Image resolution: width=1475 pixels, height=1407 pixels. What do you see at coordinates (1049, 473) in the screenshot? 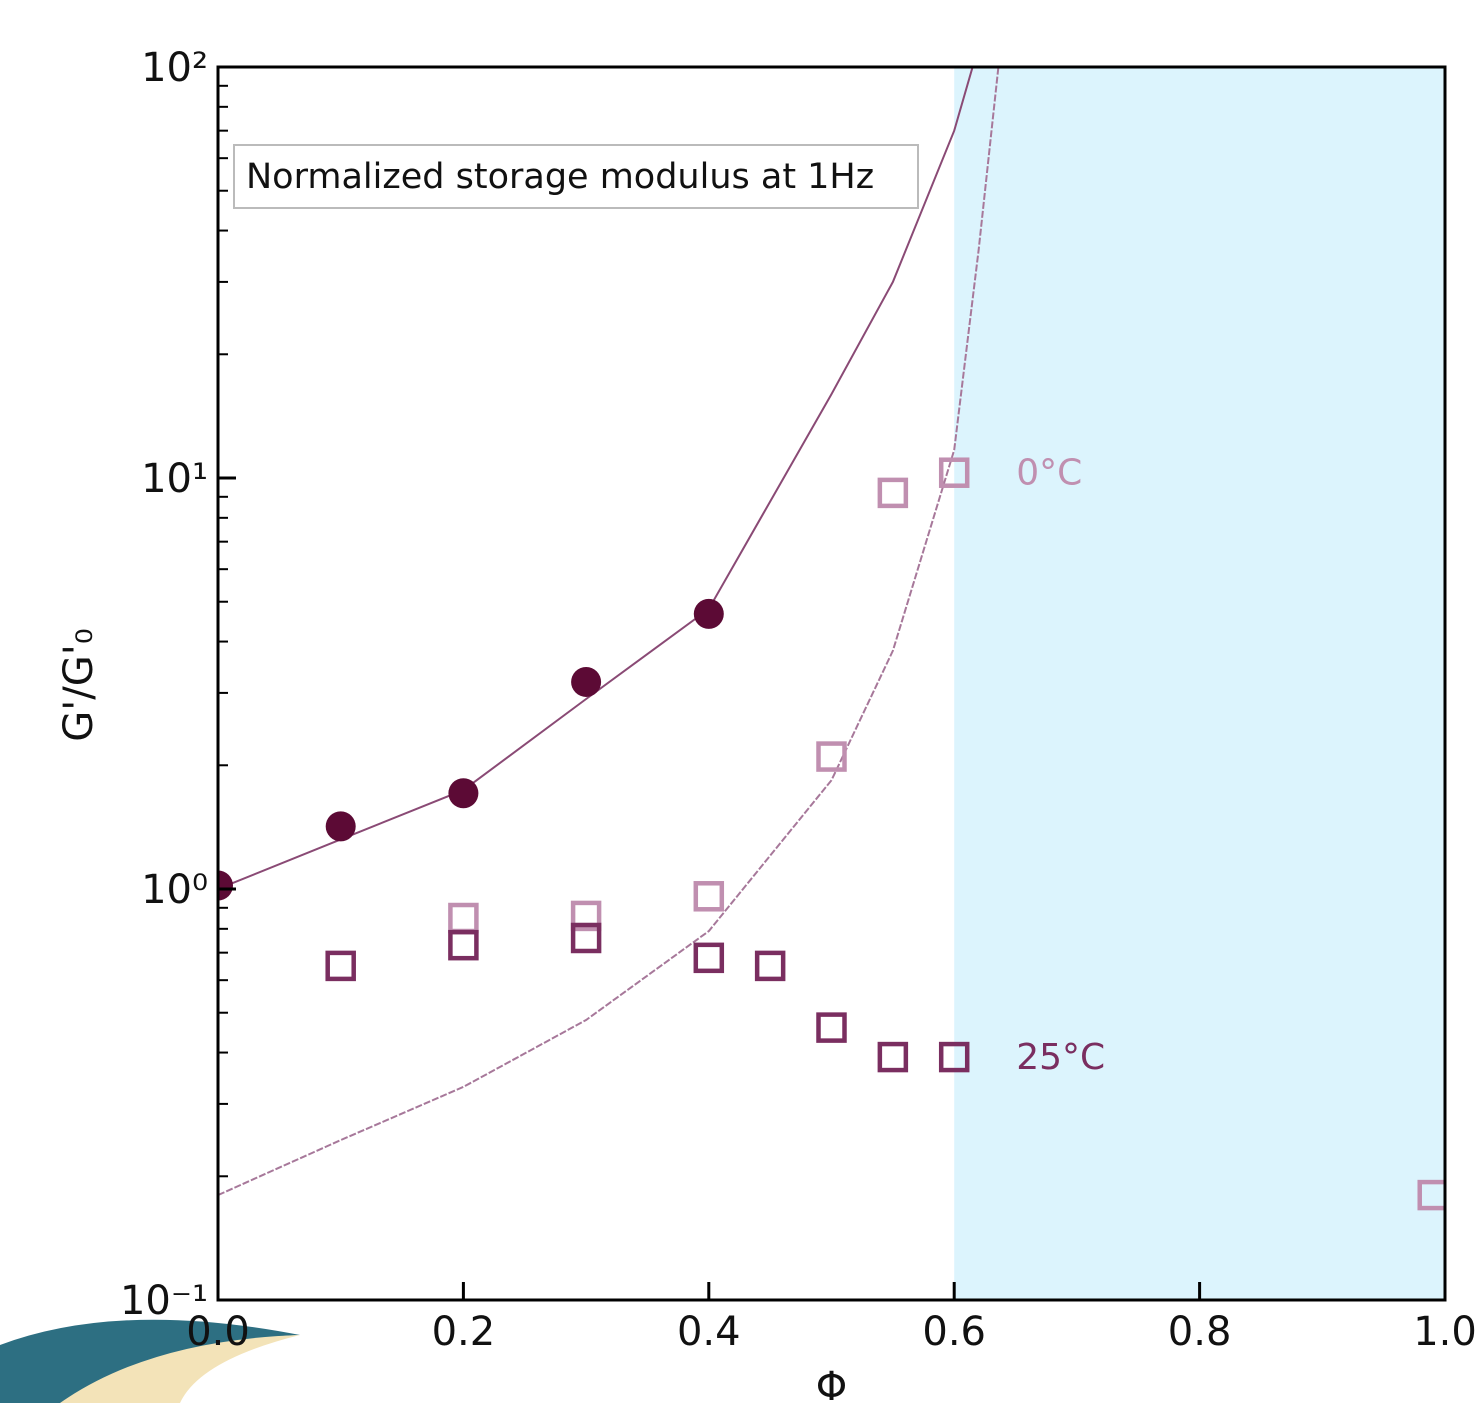
I see `series-label: 0°C` at bounding box center [1049, 473].